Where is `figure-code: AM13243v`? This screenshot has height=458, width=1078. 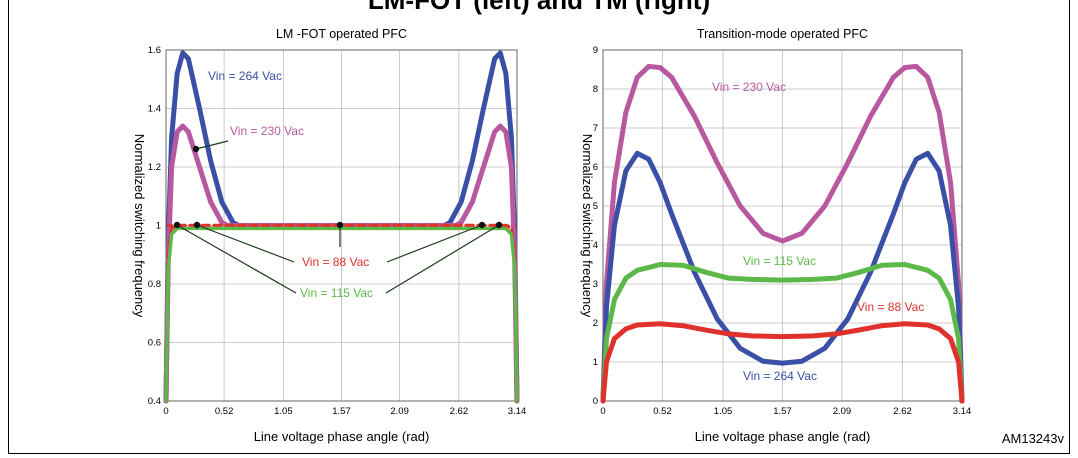
figure-code: AM13243v is located at coordinates (1032, 438).